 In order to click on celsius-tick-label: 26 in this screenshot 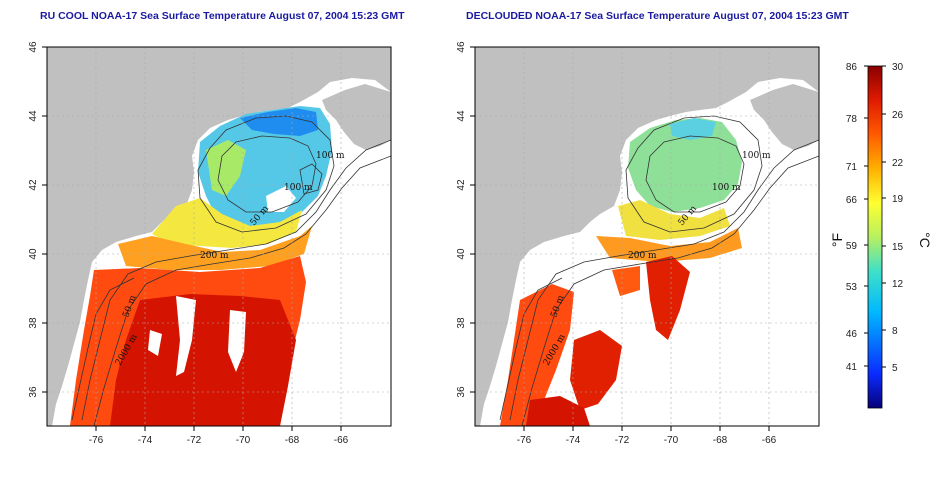, I will do `click(898, 115)`.